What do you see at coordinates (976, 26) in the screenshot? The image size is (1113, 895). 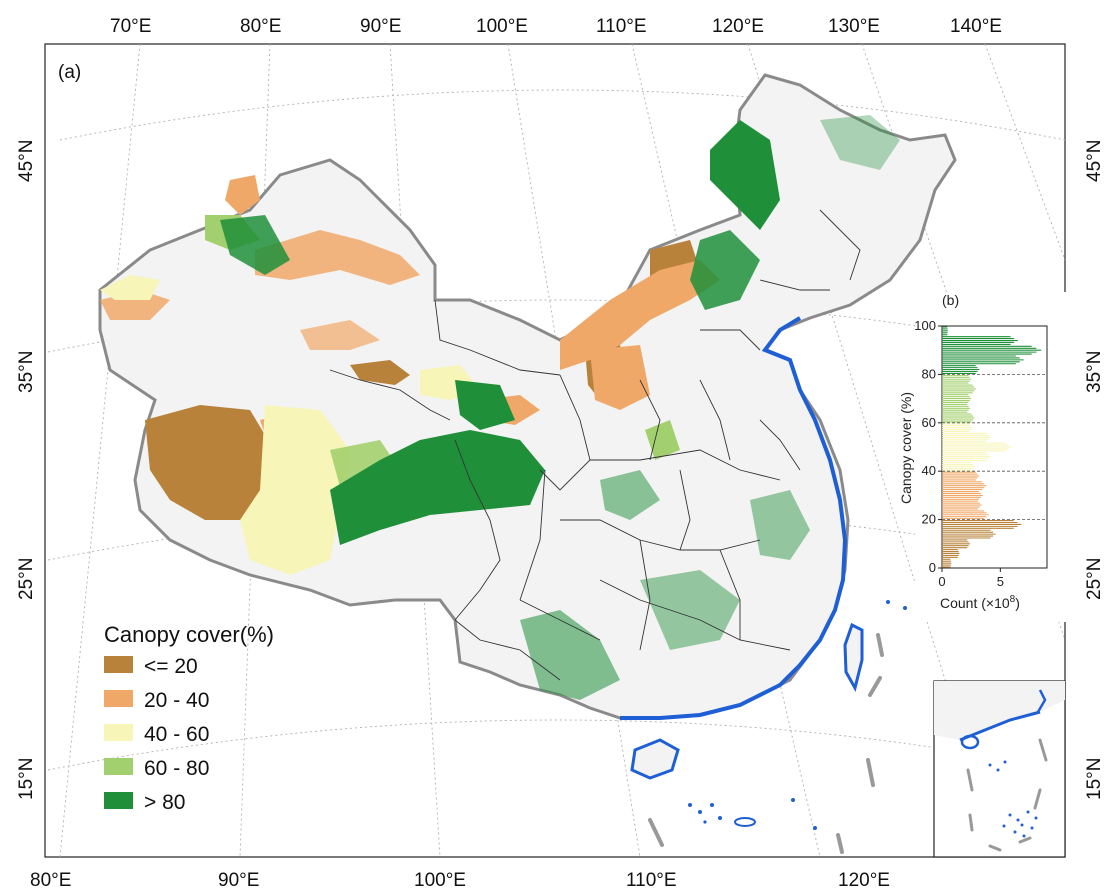 I see `lon-label-top: 140°E` at bounding box center [976, 26].